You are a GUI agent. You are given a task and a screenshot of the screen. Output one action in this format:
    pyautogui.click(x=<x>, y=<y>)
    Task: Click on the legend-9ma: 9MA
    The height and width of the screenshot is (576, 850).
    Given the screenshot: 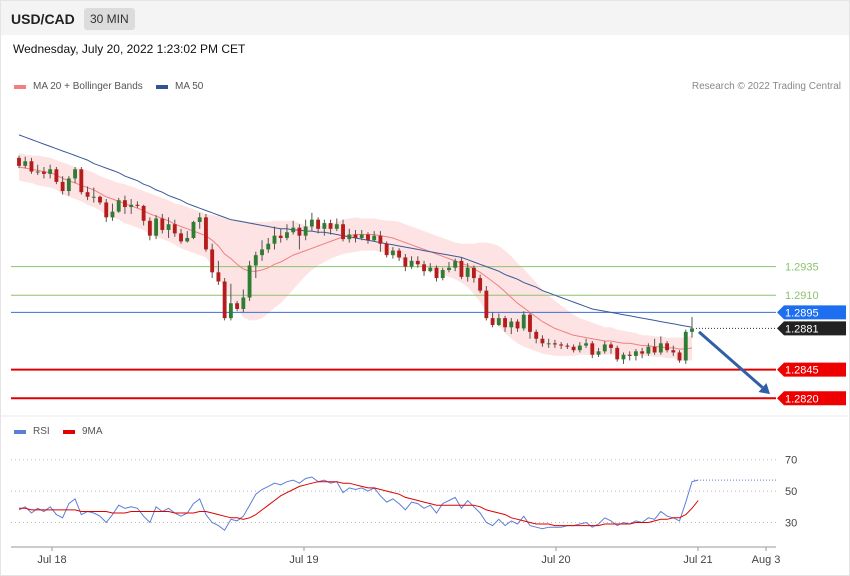 What is the action you would take?
    pyautogui.click(x=83, y=431)
    